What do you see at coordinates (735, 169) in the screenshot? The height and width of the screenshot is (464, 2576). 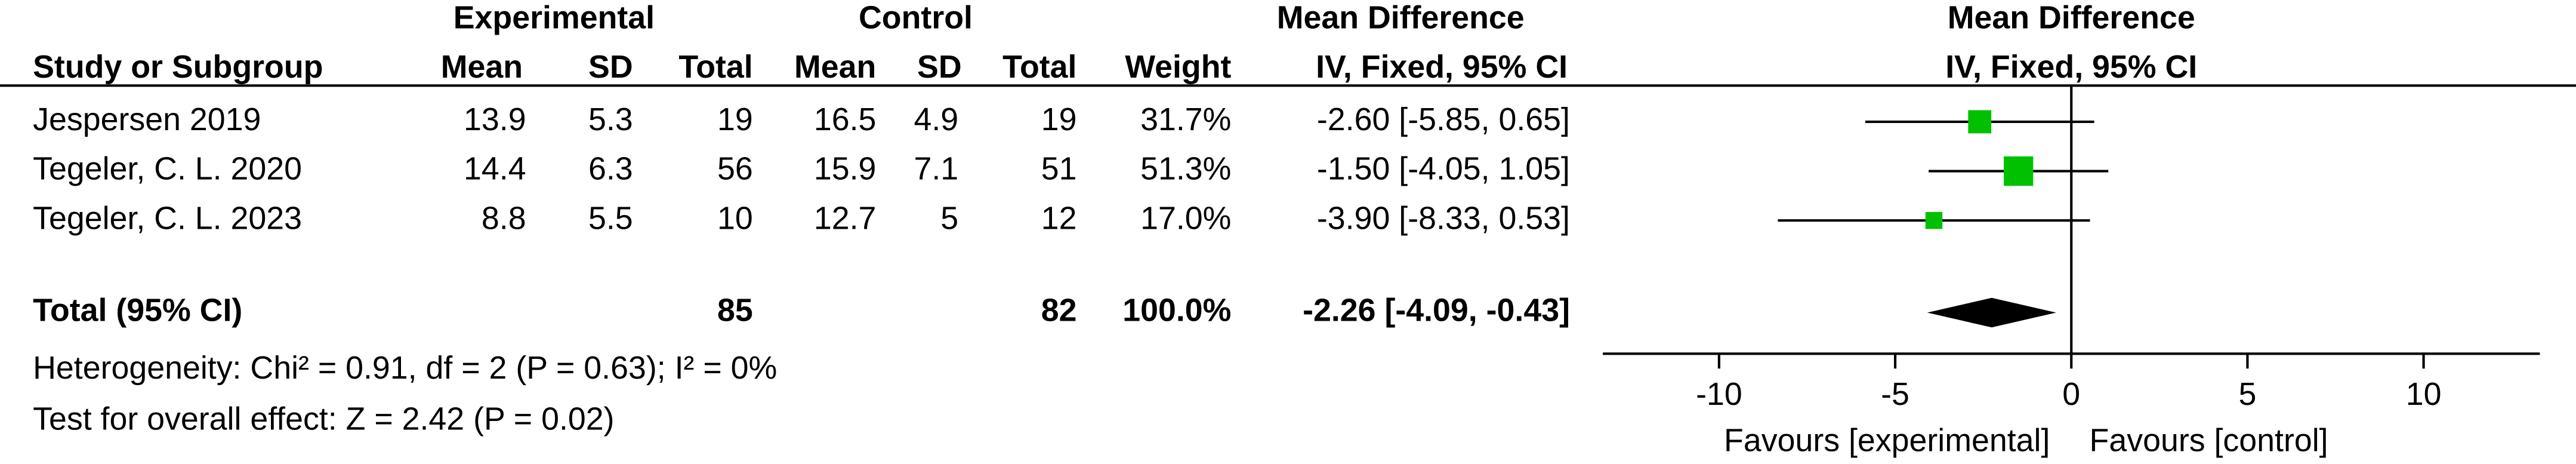 I see `table-cell: 56` at bounding box center [735, 169].